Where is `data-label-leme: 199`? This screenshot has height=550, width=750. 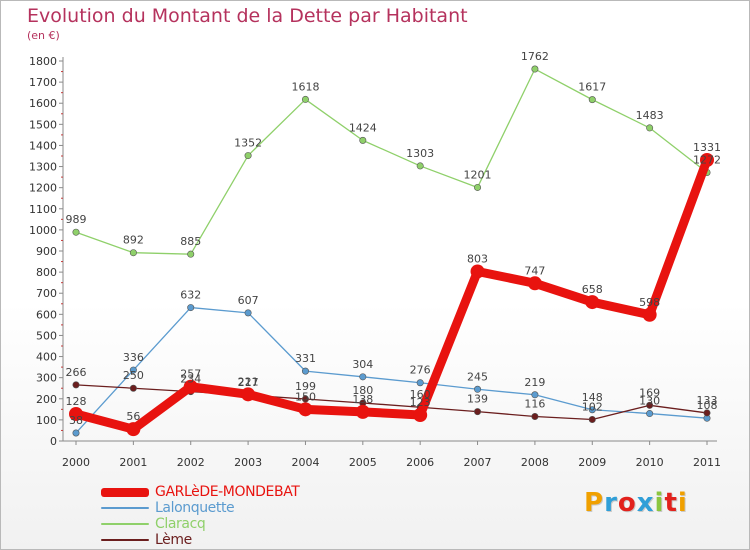 data-label-leme: 199 is located at coordinates (305, 386).